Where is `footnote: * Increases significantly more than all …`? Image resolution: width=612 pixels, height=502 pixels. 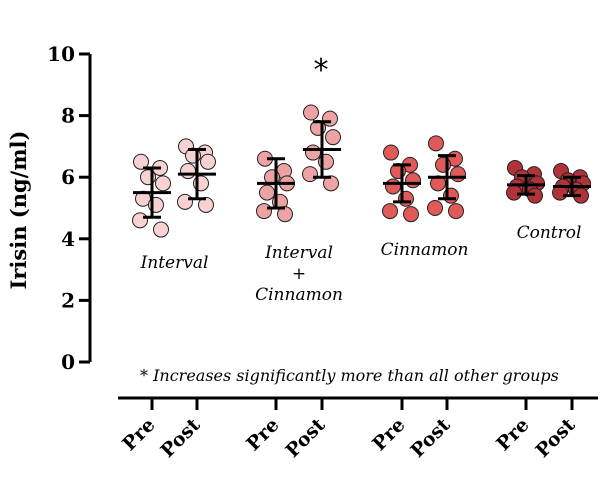
footnote: * Increases significantly more than all … is located at coordinates (349, 375).